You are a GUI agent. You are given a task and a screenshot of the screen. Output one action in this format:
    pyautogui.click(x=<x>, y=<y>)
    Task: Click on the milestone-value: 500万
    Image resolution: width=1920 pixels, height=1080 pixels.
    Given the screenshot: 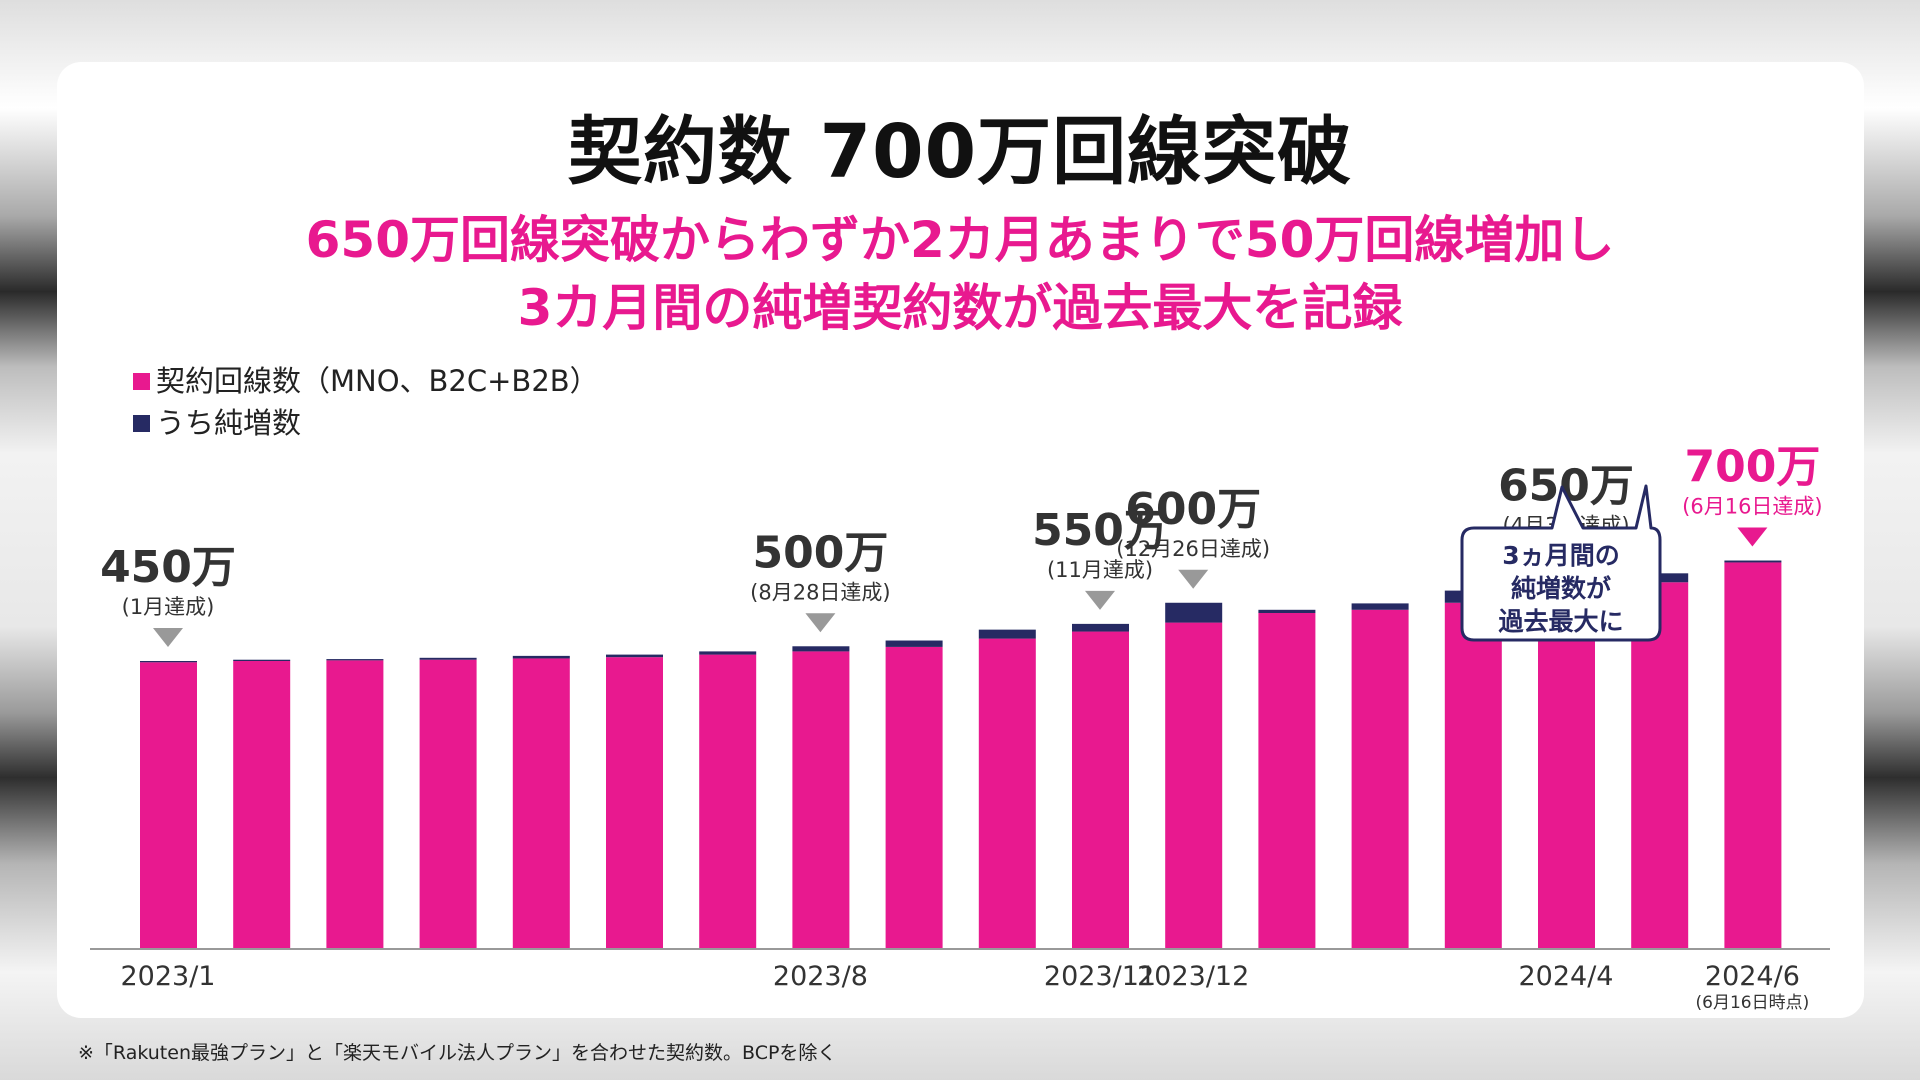 What is the action you would take?
    pyautogui.click(x=820, y=552)
    